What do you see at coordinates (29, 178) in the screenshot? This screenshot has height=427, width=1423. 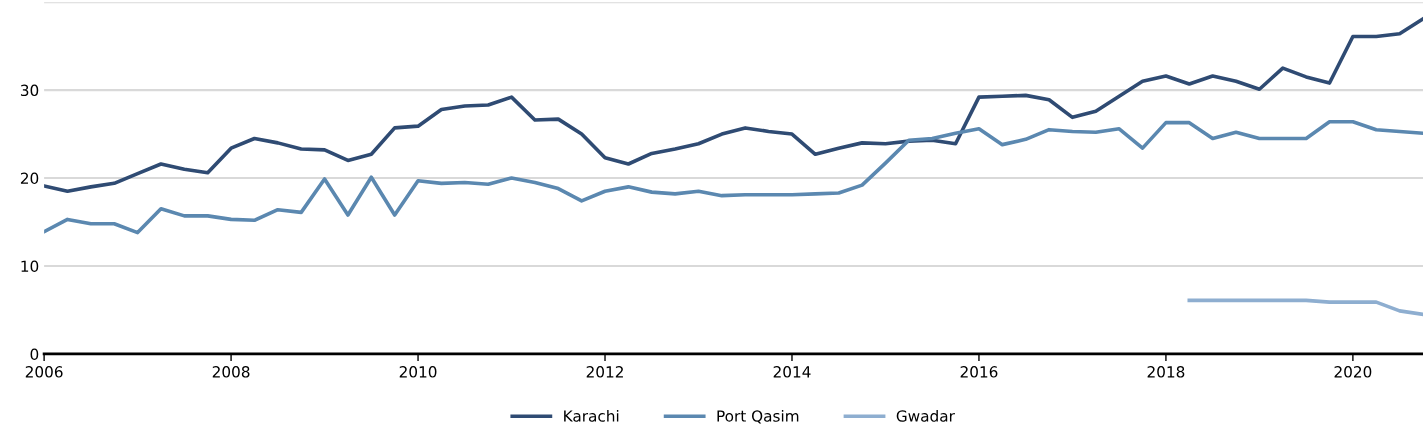 I see `y-tick-label: 20` at bounding box center [29, 178].